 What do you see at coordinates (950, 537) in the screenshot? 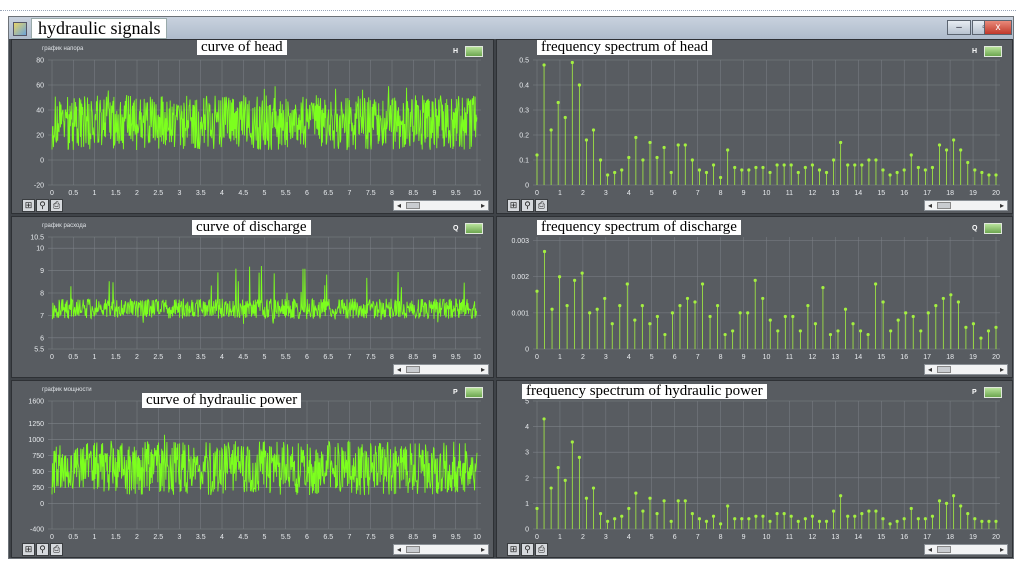
I see `x-tick-label: 18` at bounding box center [950, 537].